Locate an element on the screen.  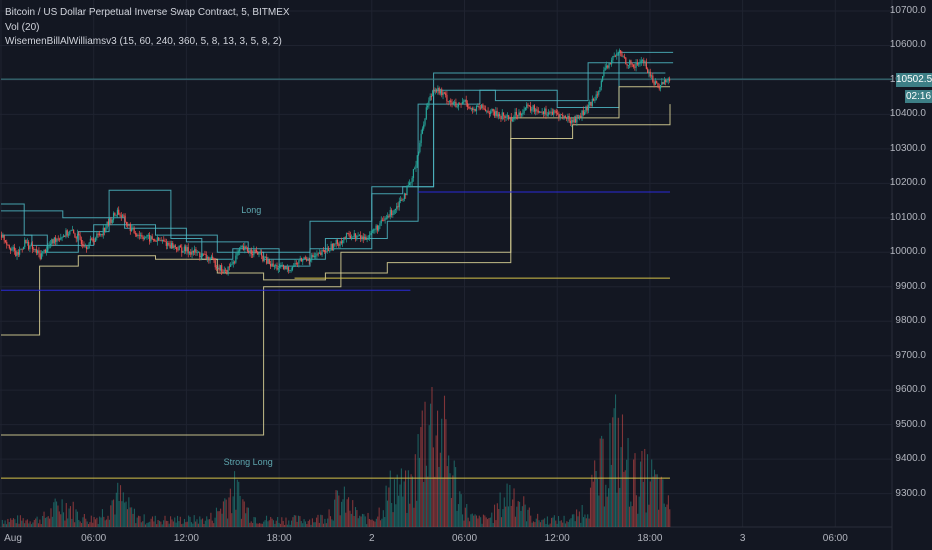
price-tick-label: 9500.0 is located at coordinates (910, 424).